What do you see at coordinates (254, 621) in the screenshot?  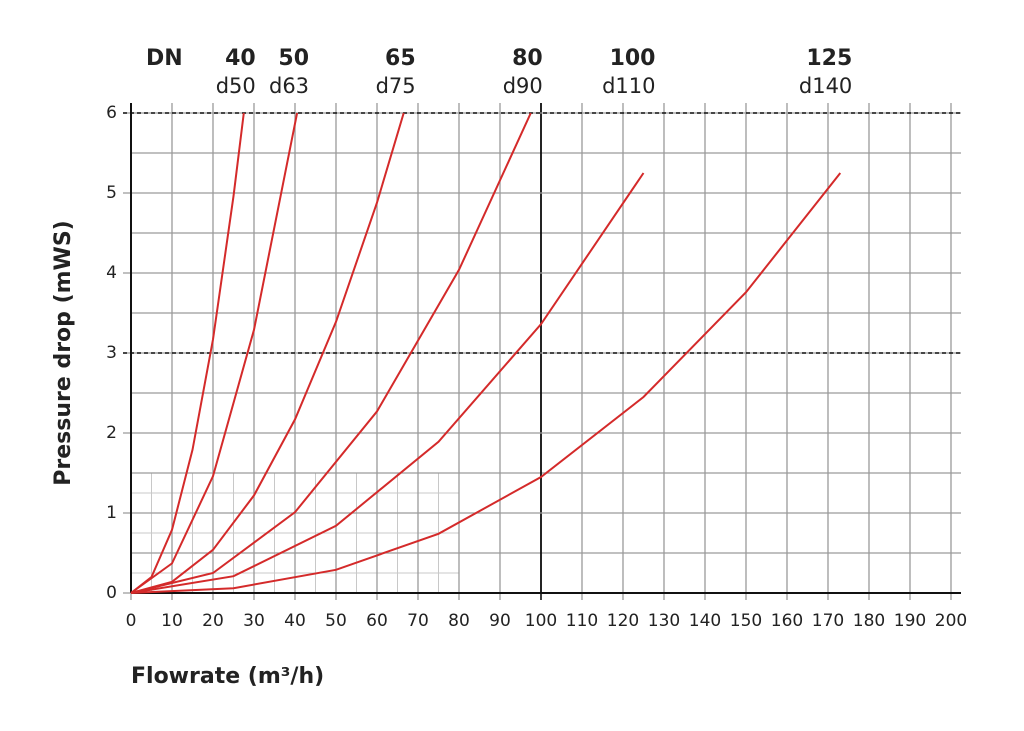 I see `x-tick-label: 30` at bounding box center [254, 621].